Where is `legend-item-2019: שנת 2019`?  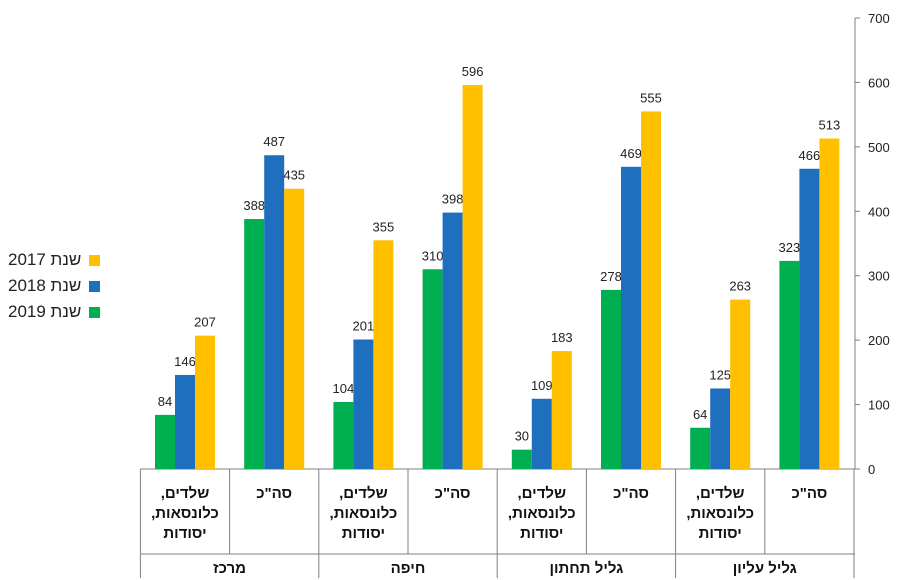
legend-item-2019: שנת 2019 is located at coordinates (78, 312).